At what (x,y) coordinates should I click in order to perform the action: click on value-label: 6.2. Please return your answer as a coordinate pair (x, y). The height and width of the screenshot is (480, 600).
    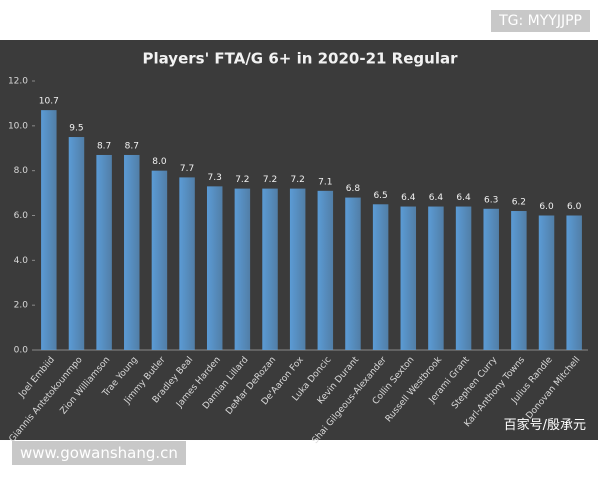
    Looking at the image, I should click on (519, 203).